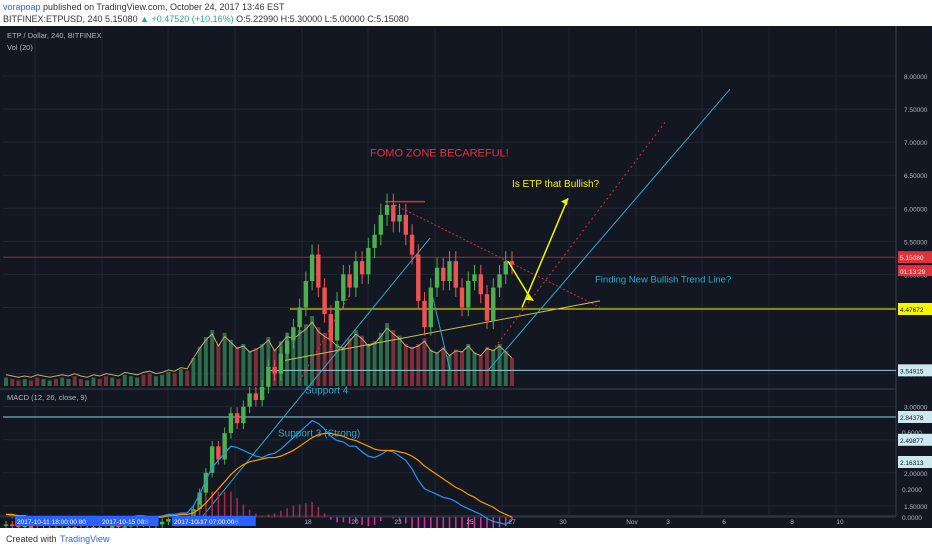 The height and width of the screenshot is (550, 932). What do you see at coordinates (916, 143) in the screenshot?
I see `price-tick-label: 7.00000` at bounding box center [916, 143].